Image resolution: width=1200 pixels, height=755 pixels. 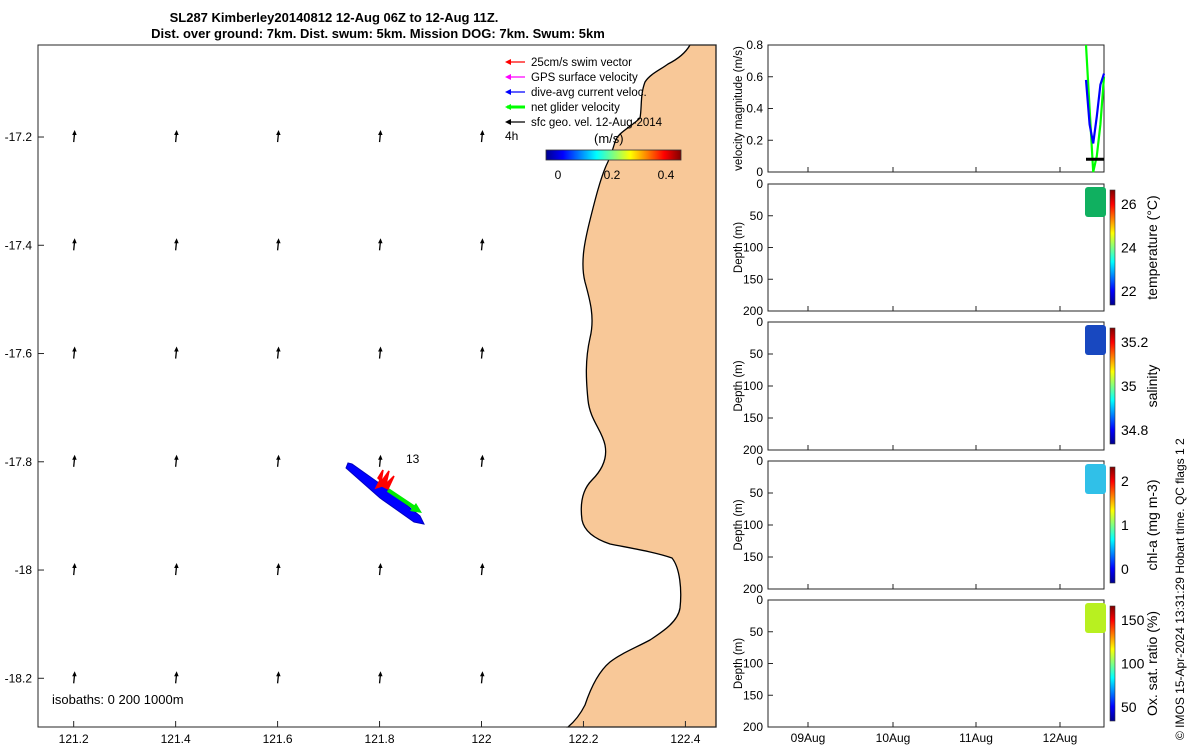 I want to click on legend-entry: 25cm/s swim vector, so click(x=581, y=63).